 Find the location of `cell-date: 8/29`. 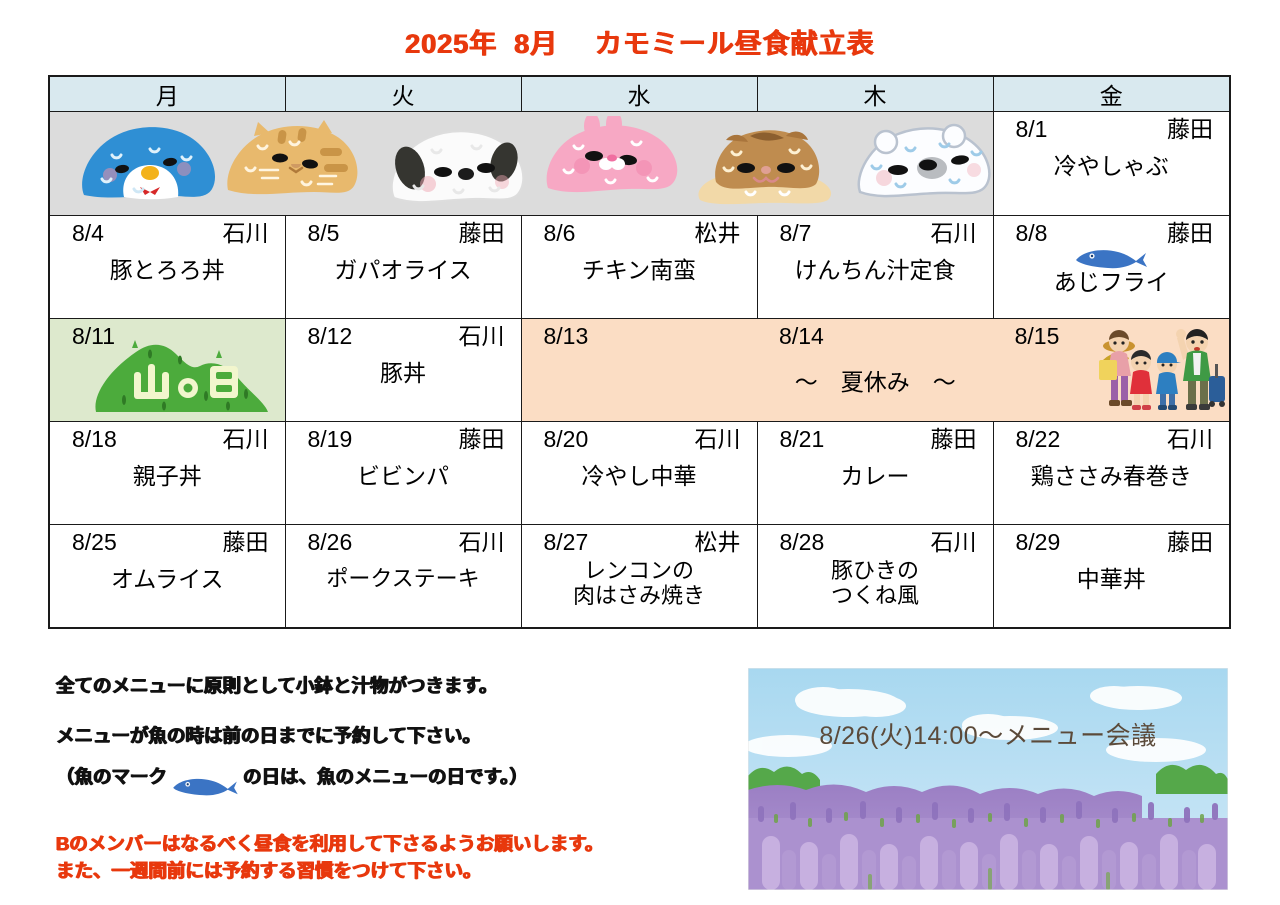

cell-date: 8/29 is located at coordinates (1038, 542).